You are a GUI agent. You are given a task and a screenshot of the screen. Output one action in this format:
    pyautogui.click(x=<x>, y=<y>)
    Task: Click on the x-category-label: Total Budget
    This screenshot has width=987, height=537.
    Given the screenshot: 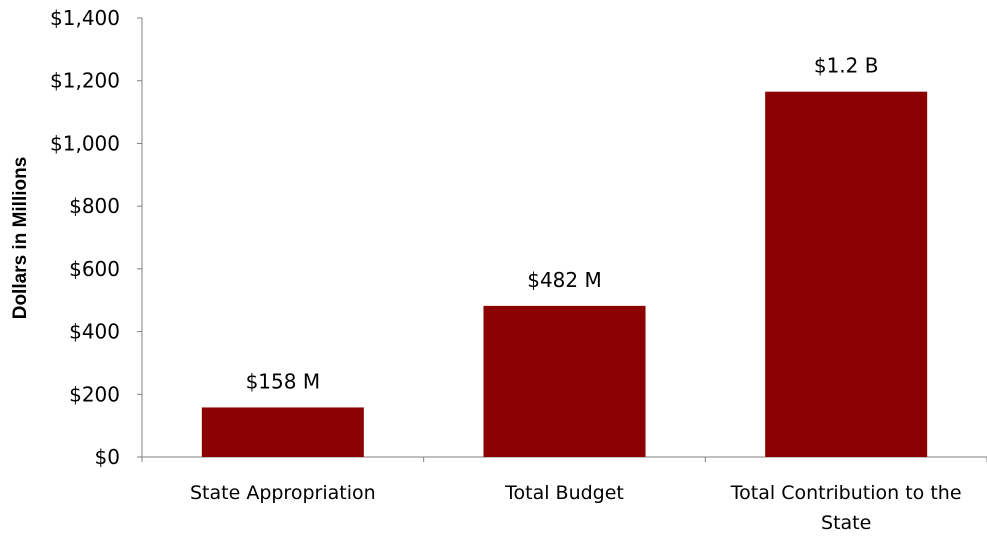 What is the action you would take?
    pyautogui.click(x=564, y=493)
    